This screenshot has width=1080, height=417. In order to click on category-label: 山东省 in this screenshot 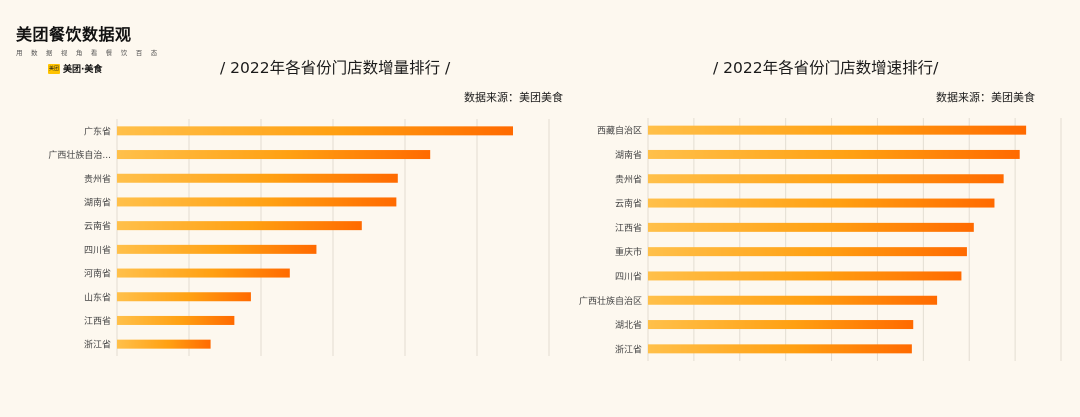, I will do `click(97, 297)`.